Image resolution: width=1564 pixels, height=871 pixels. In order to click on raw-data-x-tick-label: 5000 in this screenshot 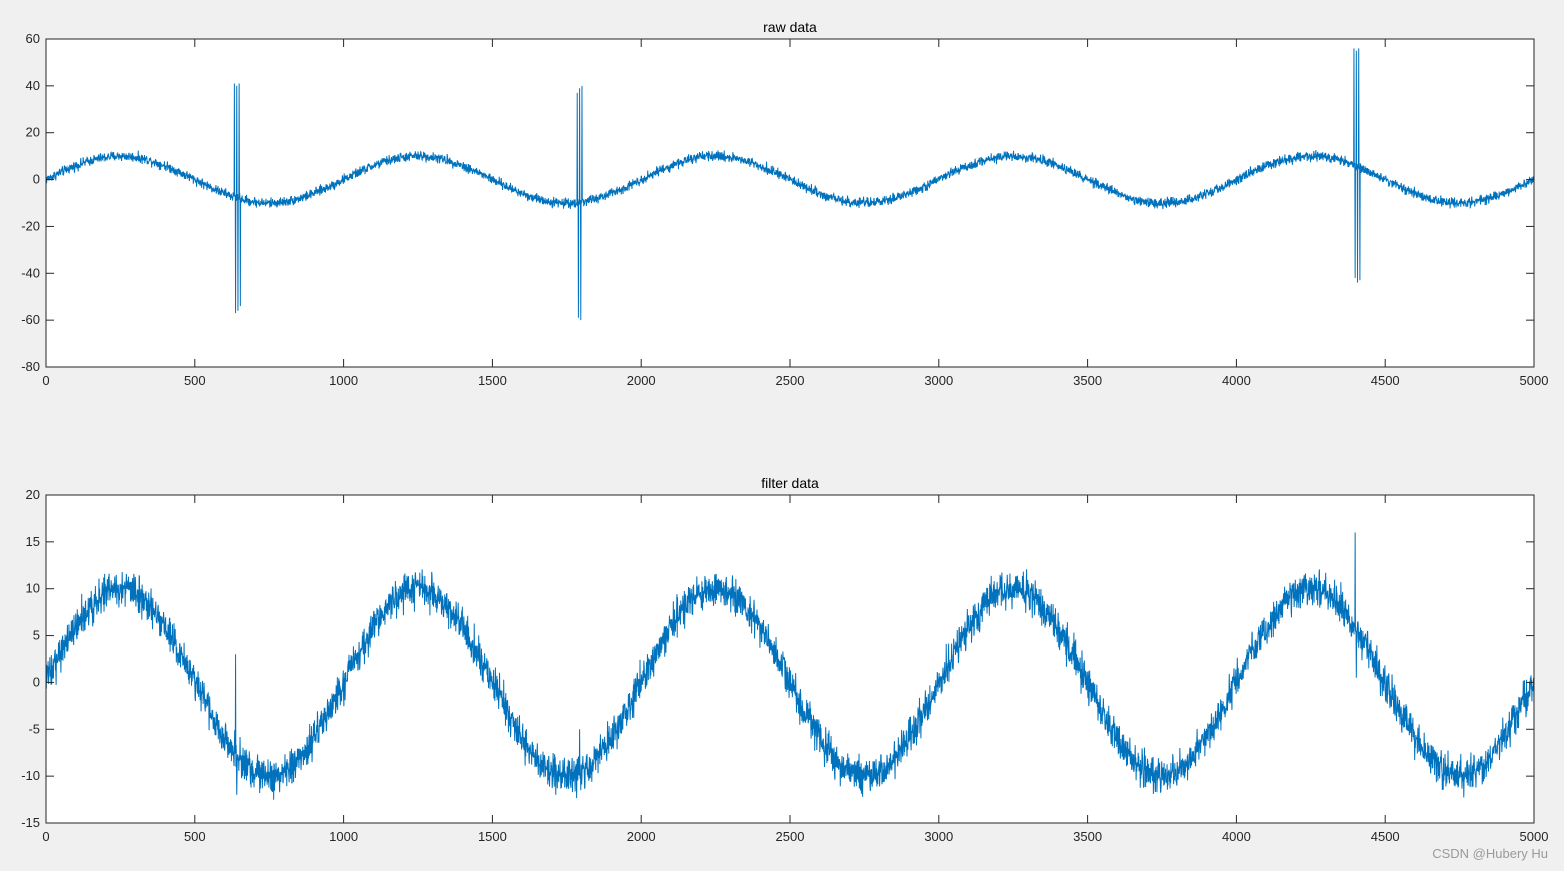, I will do `click(1534, 380)`.